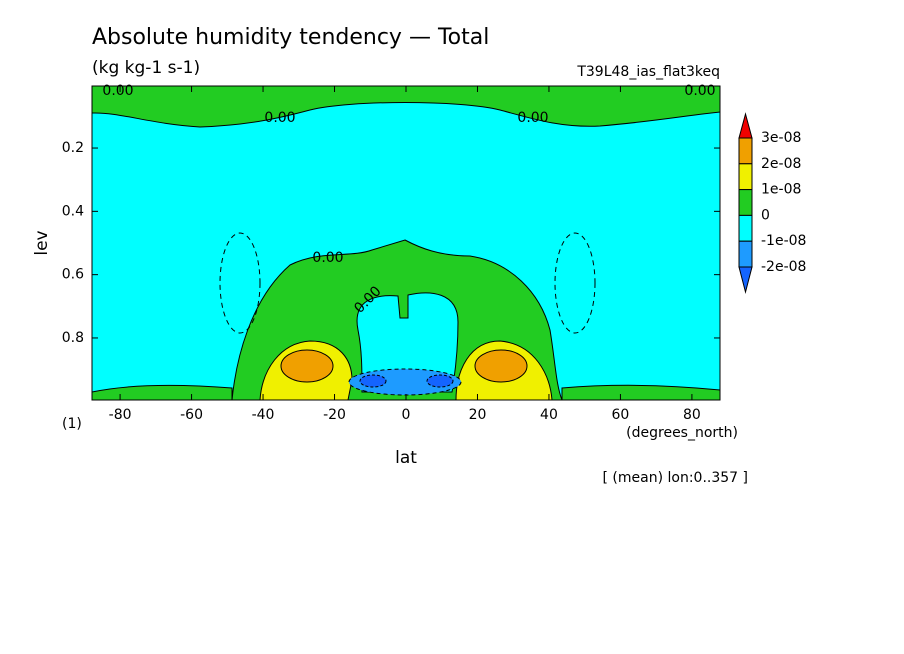 The image size is (904, 654). Describe the element at coordinates (406, 458) in the screenshot. I see `x-axis-label: lat` at that location.